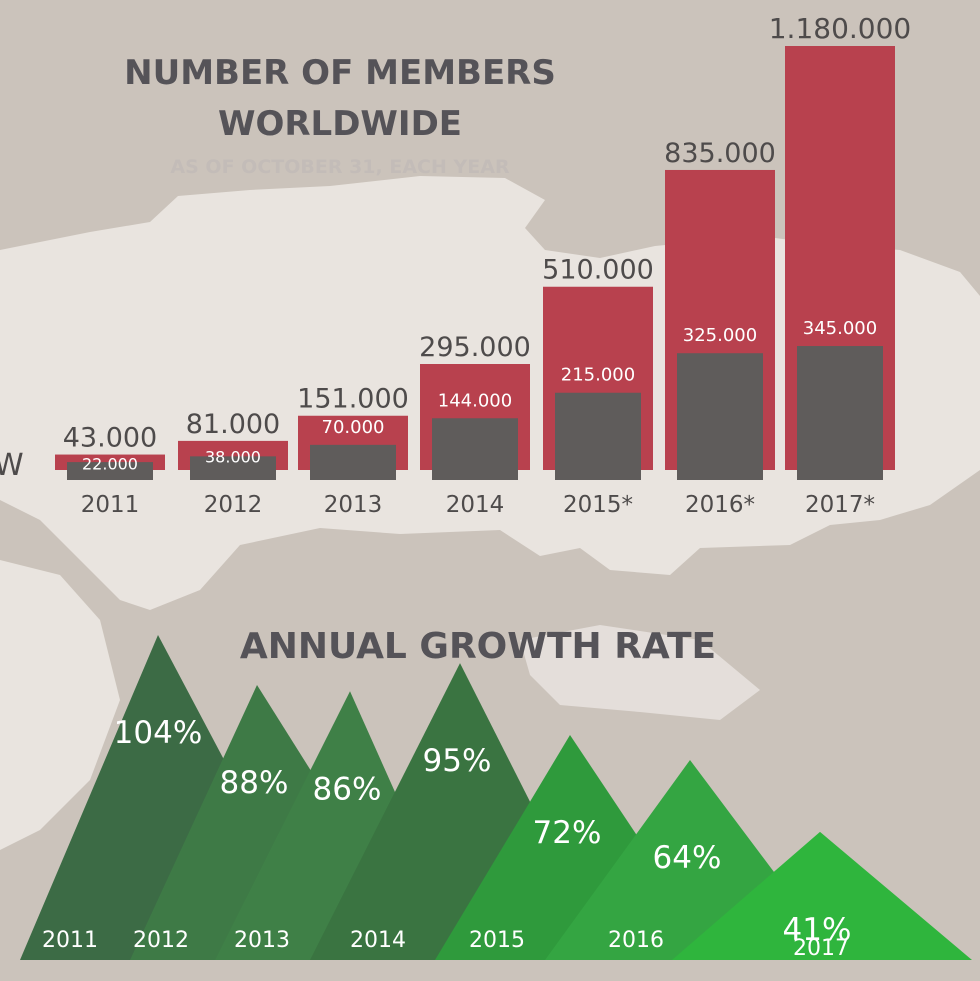 This screenshot has height=981, width=980. I want to click on bar-year-label-2: 2013, so click(353, 505).